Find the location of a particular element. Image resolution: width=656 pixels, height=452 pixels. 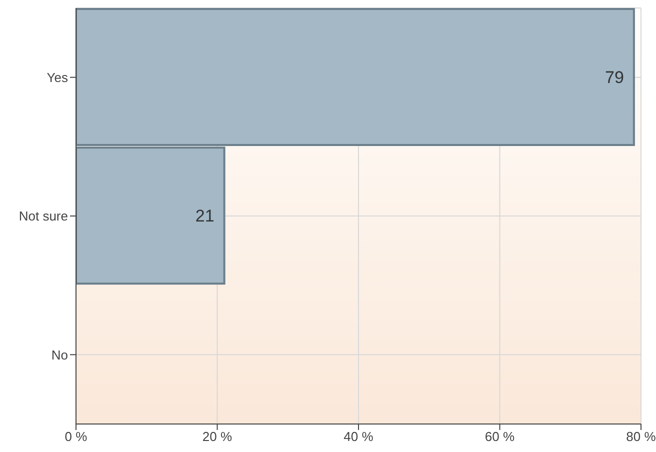

y-tick-label: Yes is located at coordinates (57, 77).